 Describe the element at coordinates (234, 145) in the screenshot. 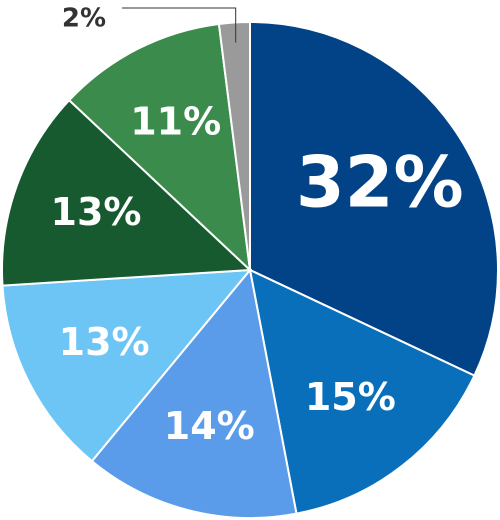

I see `pie-slice` at that location.